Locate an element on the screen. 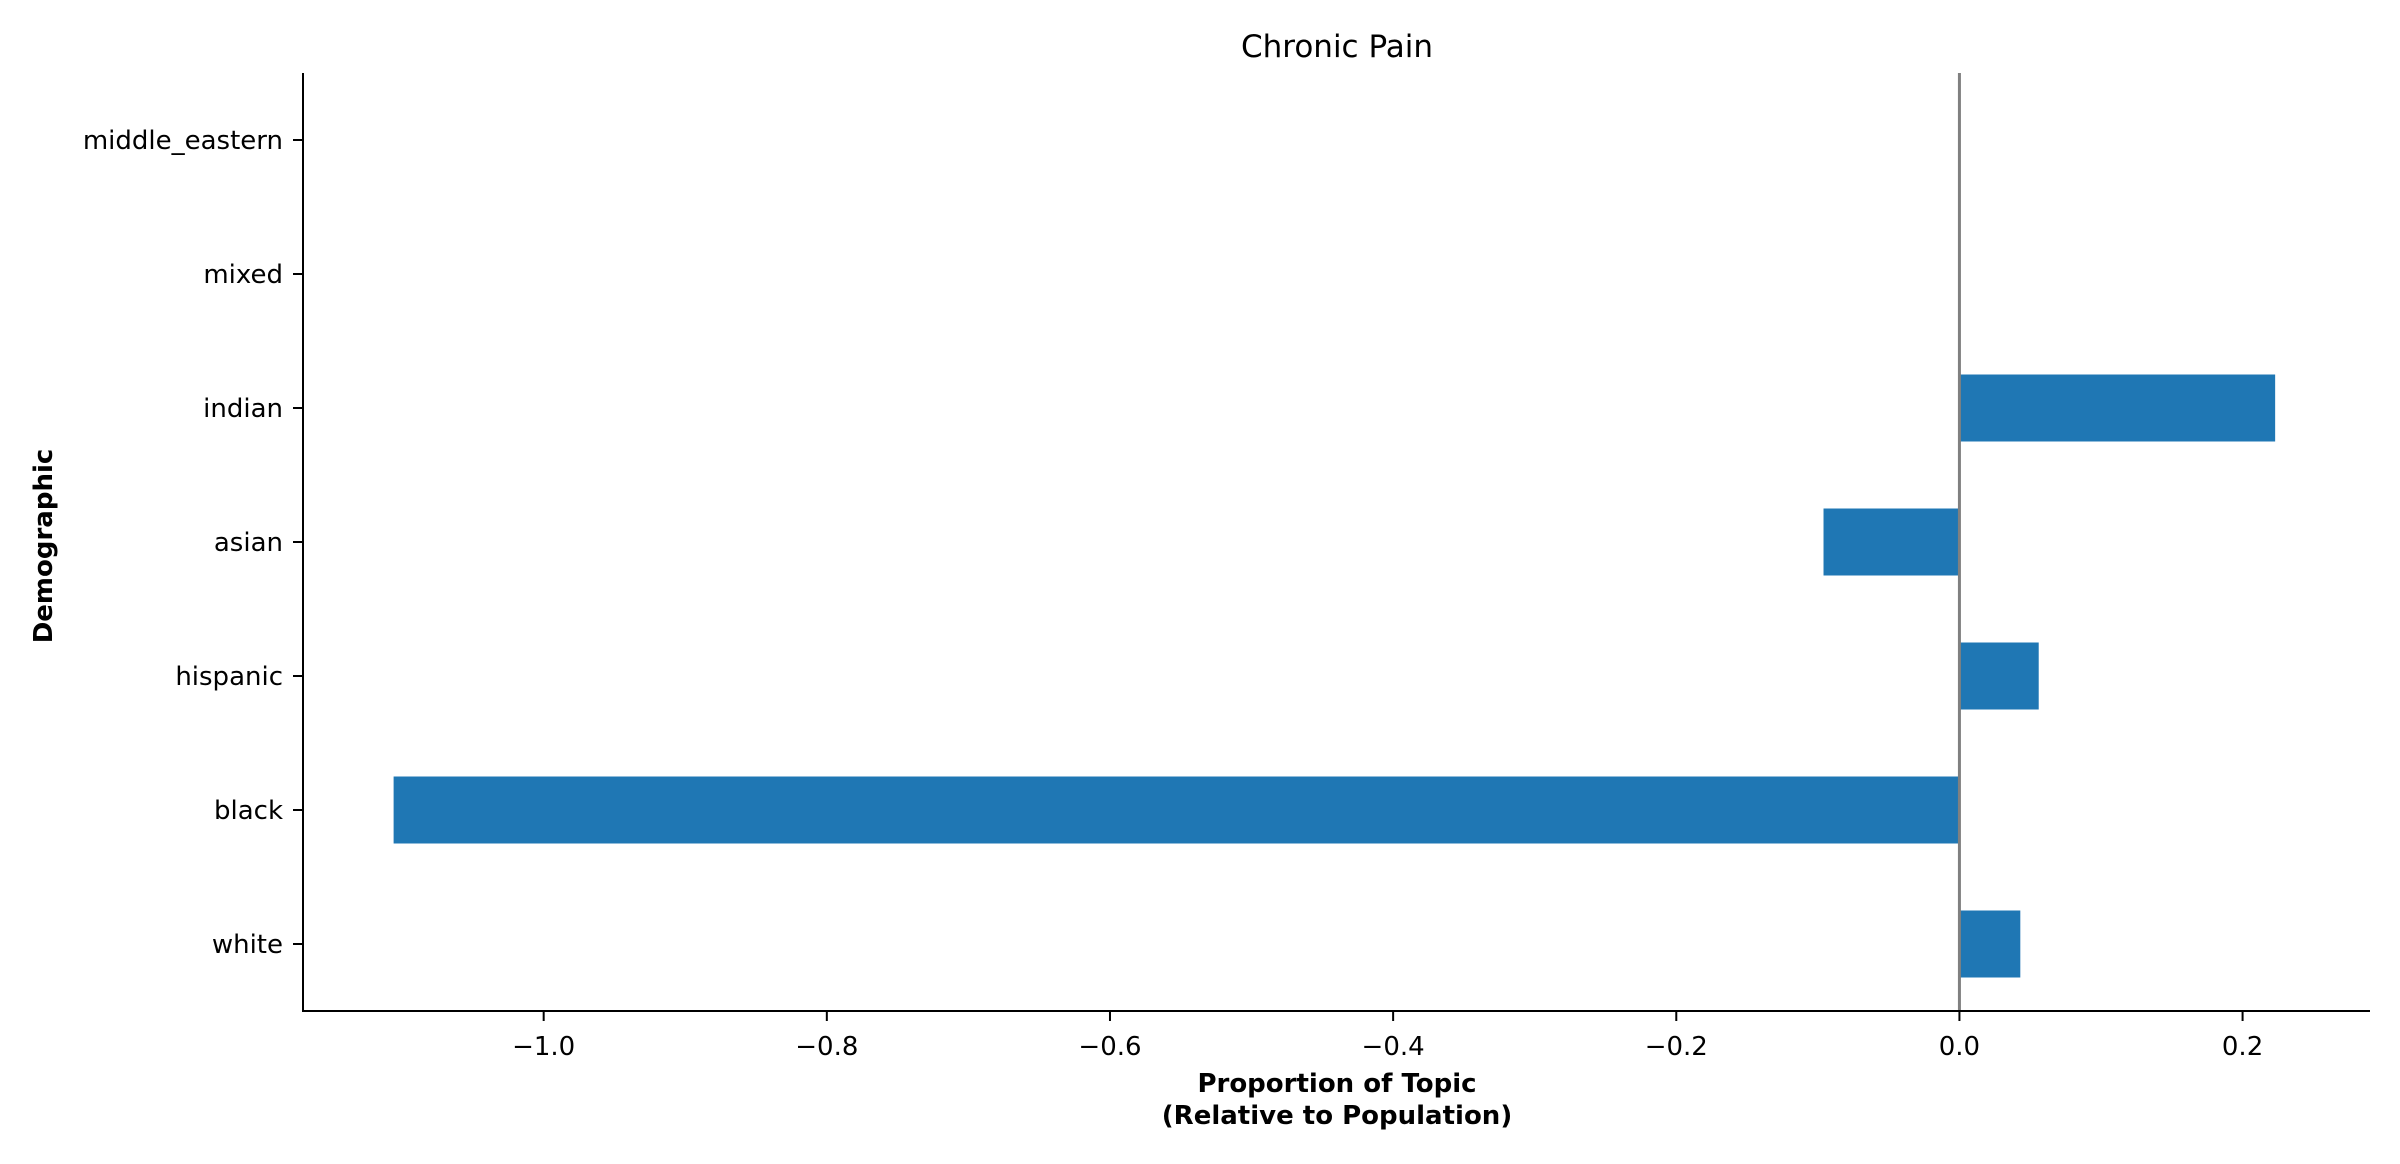  y-tick-label-black: black is located at coordinates (248, 811).